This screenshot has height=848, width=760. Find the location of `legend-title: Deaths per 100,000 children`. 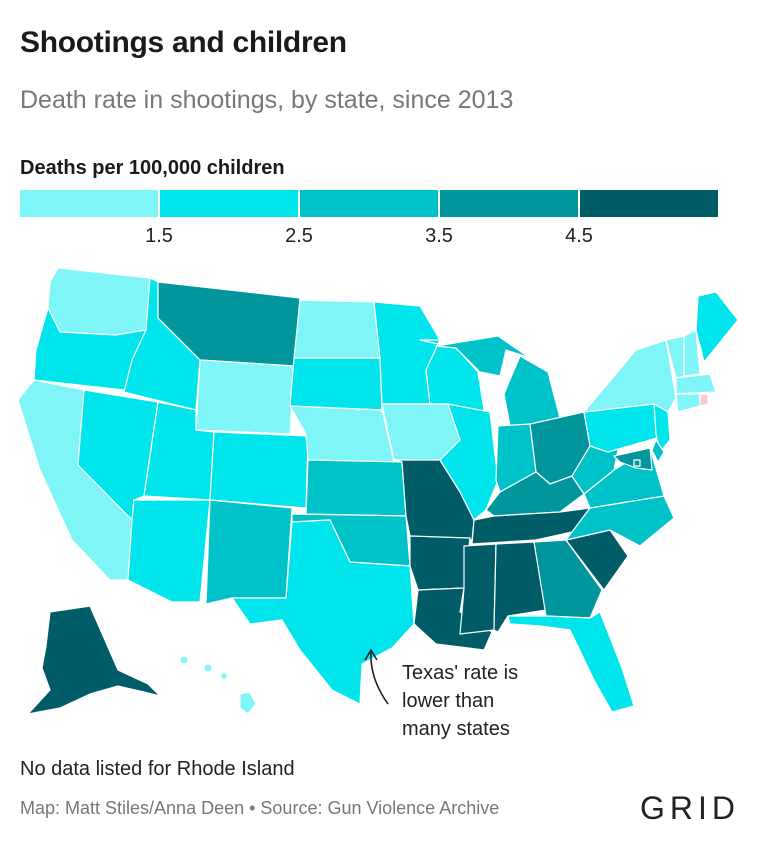

legend-title: Deaths per 100,000 children is located at coordinates (152, 168).